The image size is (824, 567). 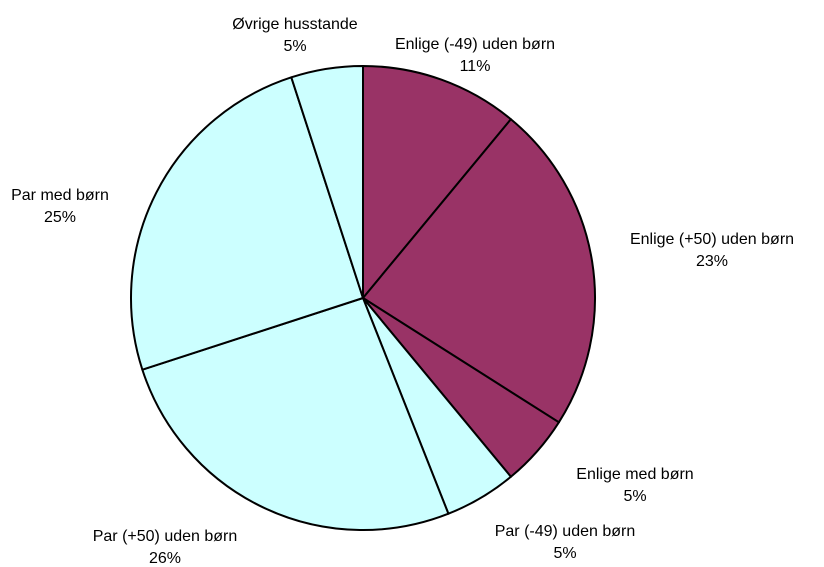 What do you see at coordinates (295, 24) in the screenshot?
I see `slice-label: Øvrige husstande` at bounding box center [295, 24].